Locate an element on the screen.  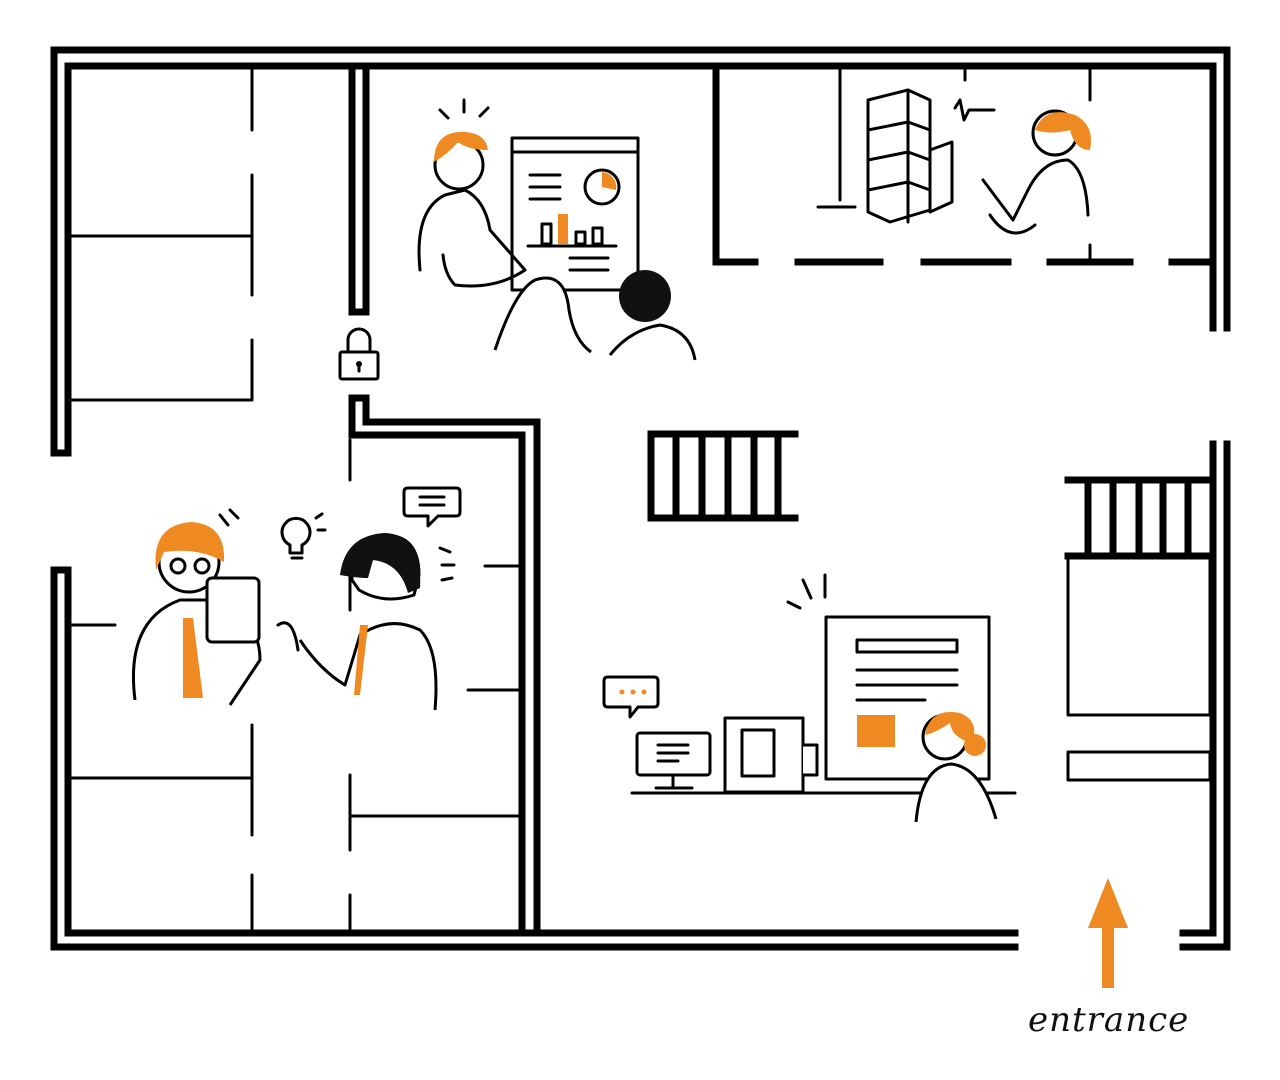
stairs is located at coordinates (930, 606).